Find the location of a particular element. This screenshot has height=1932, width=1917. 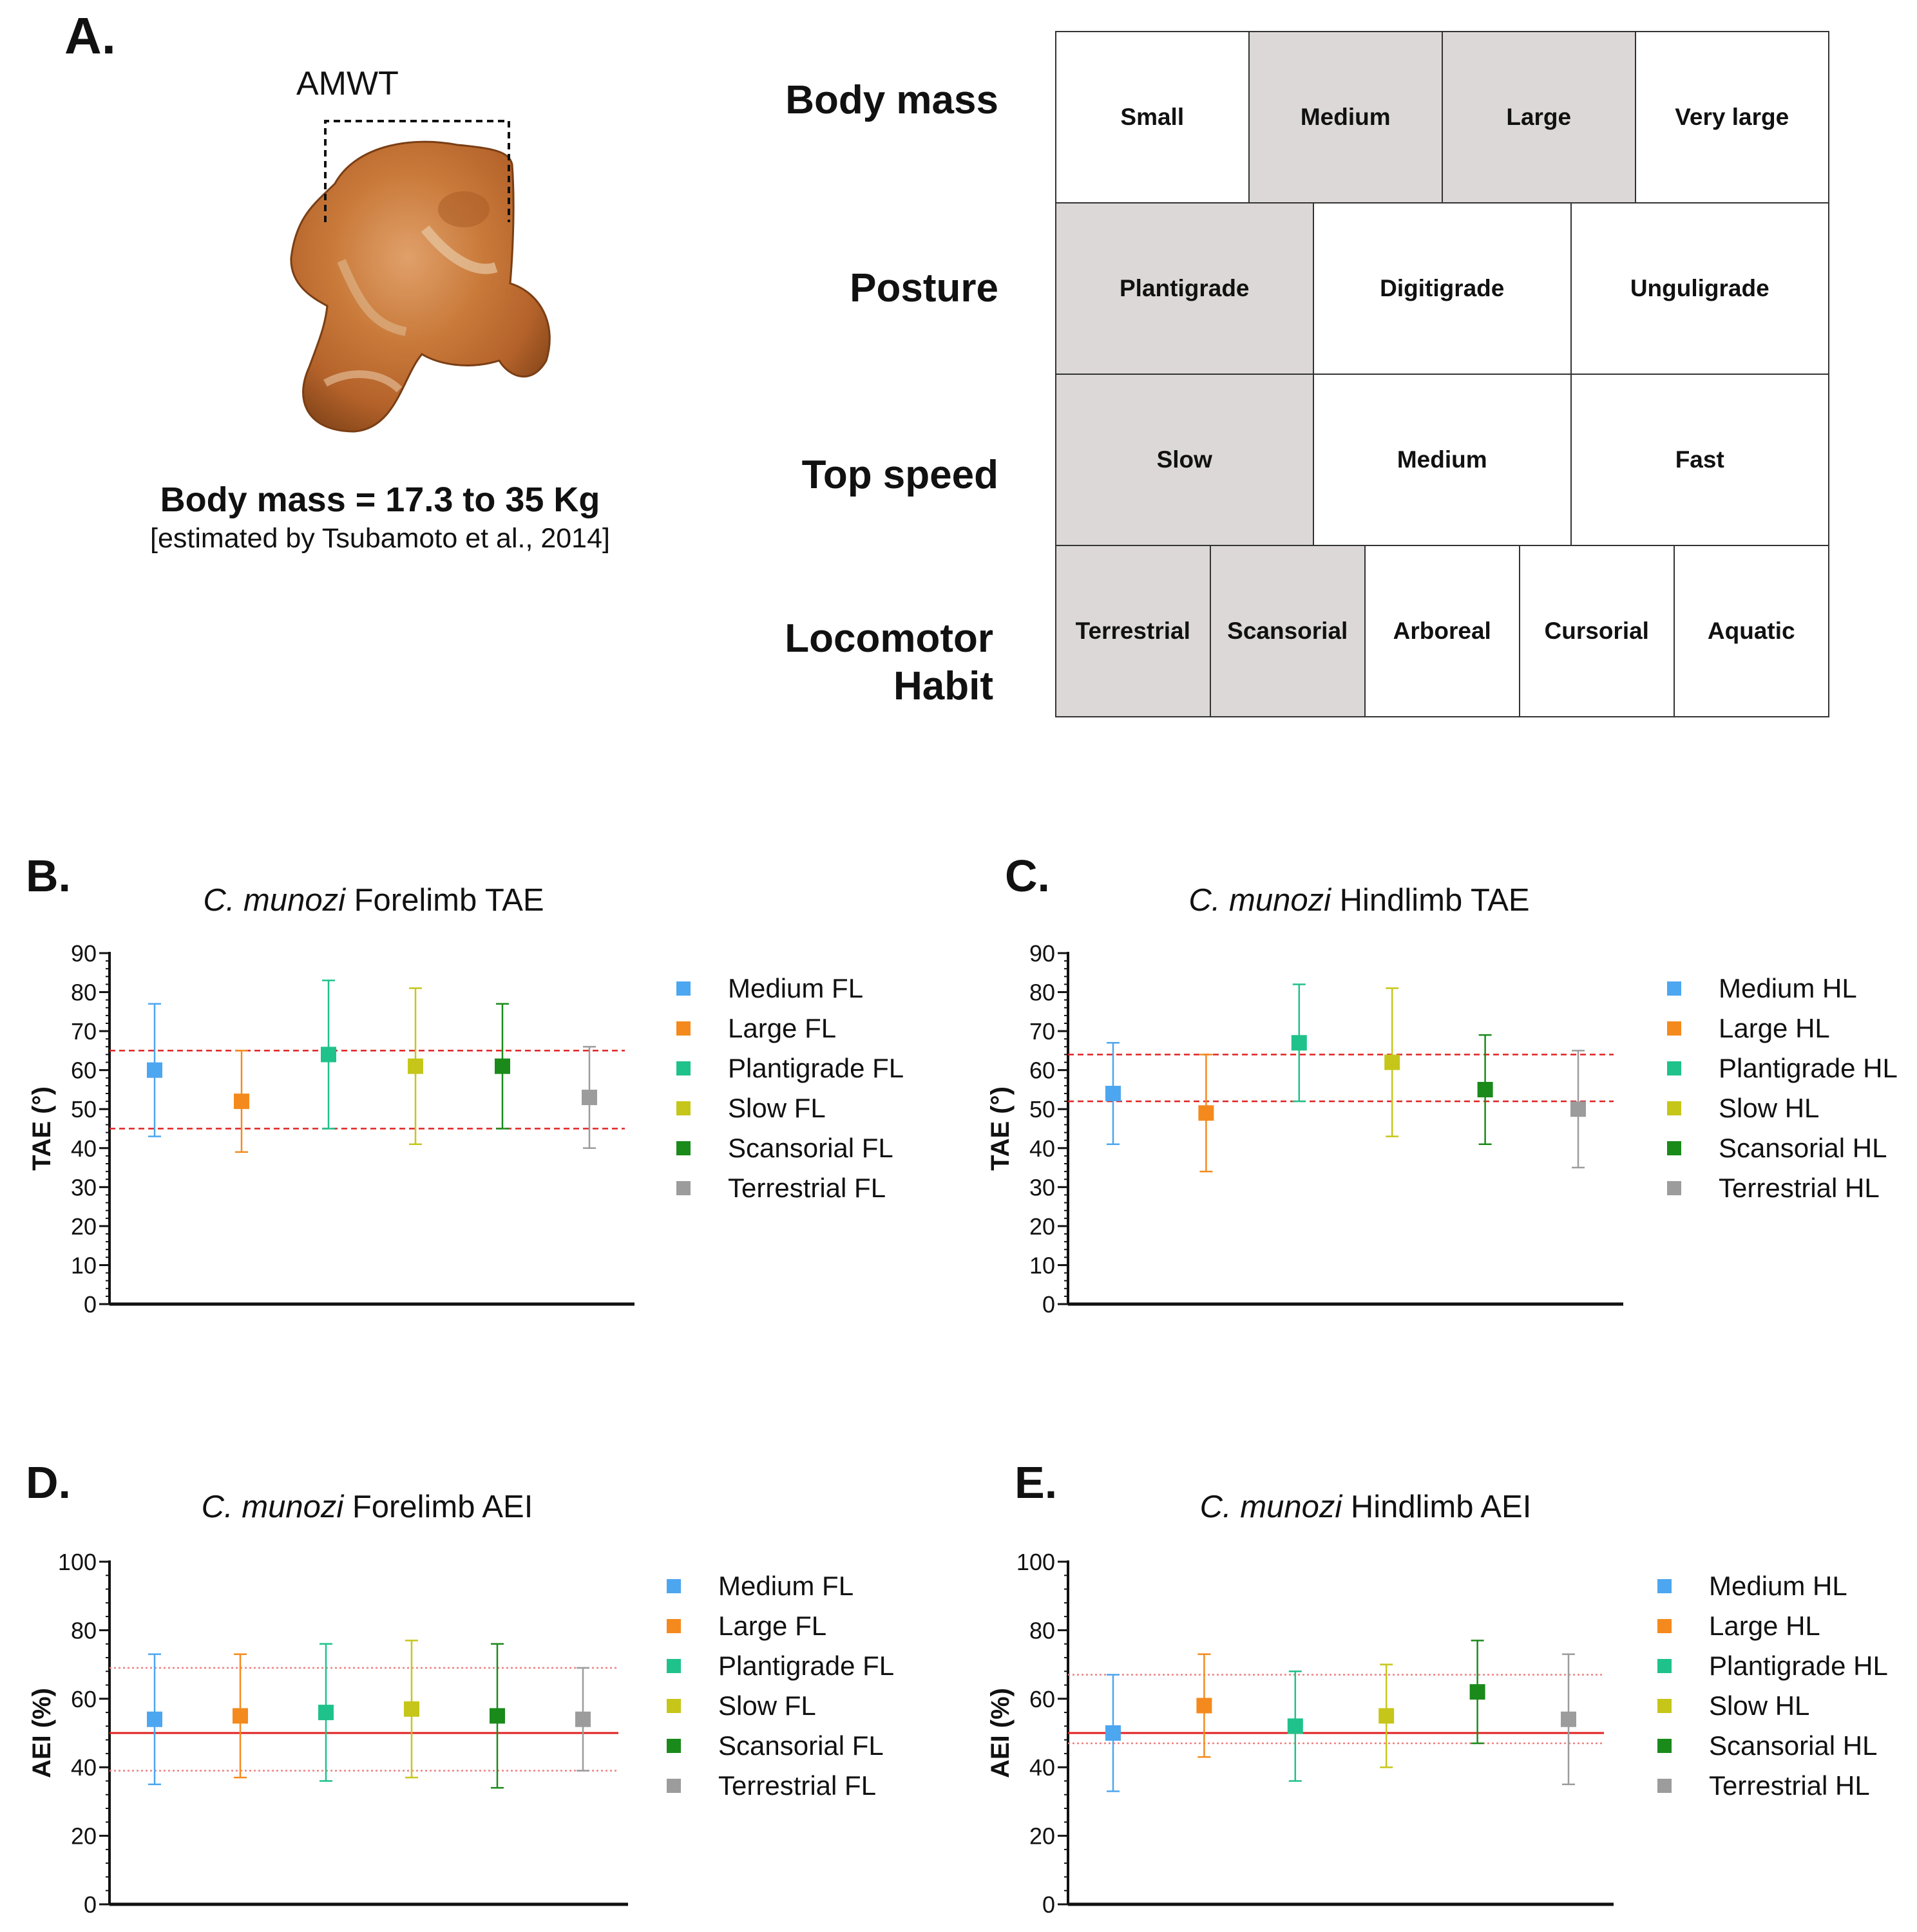

chart-b-title-rest: Forelimb TAE is located at coordinates (449, 901).